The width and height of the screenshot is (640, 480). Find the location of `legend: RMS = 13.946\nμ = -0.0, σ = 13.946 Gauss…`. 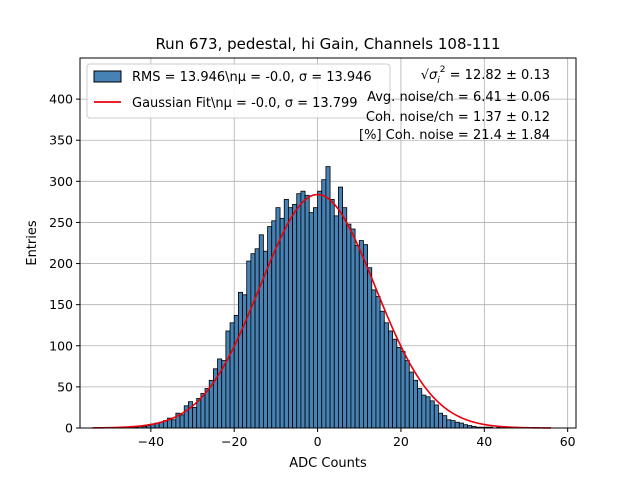

legend: RMS = 13.946\nμ = -0.0, σ = 13.946 Gauss… is located at coordinates (238, 91).